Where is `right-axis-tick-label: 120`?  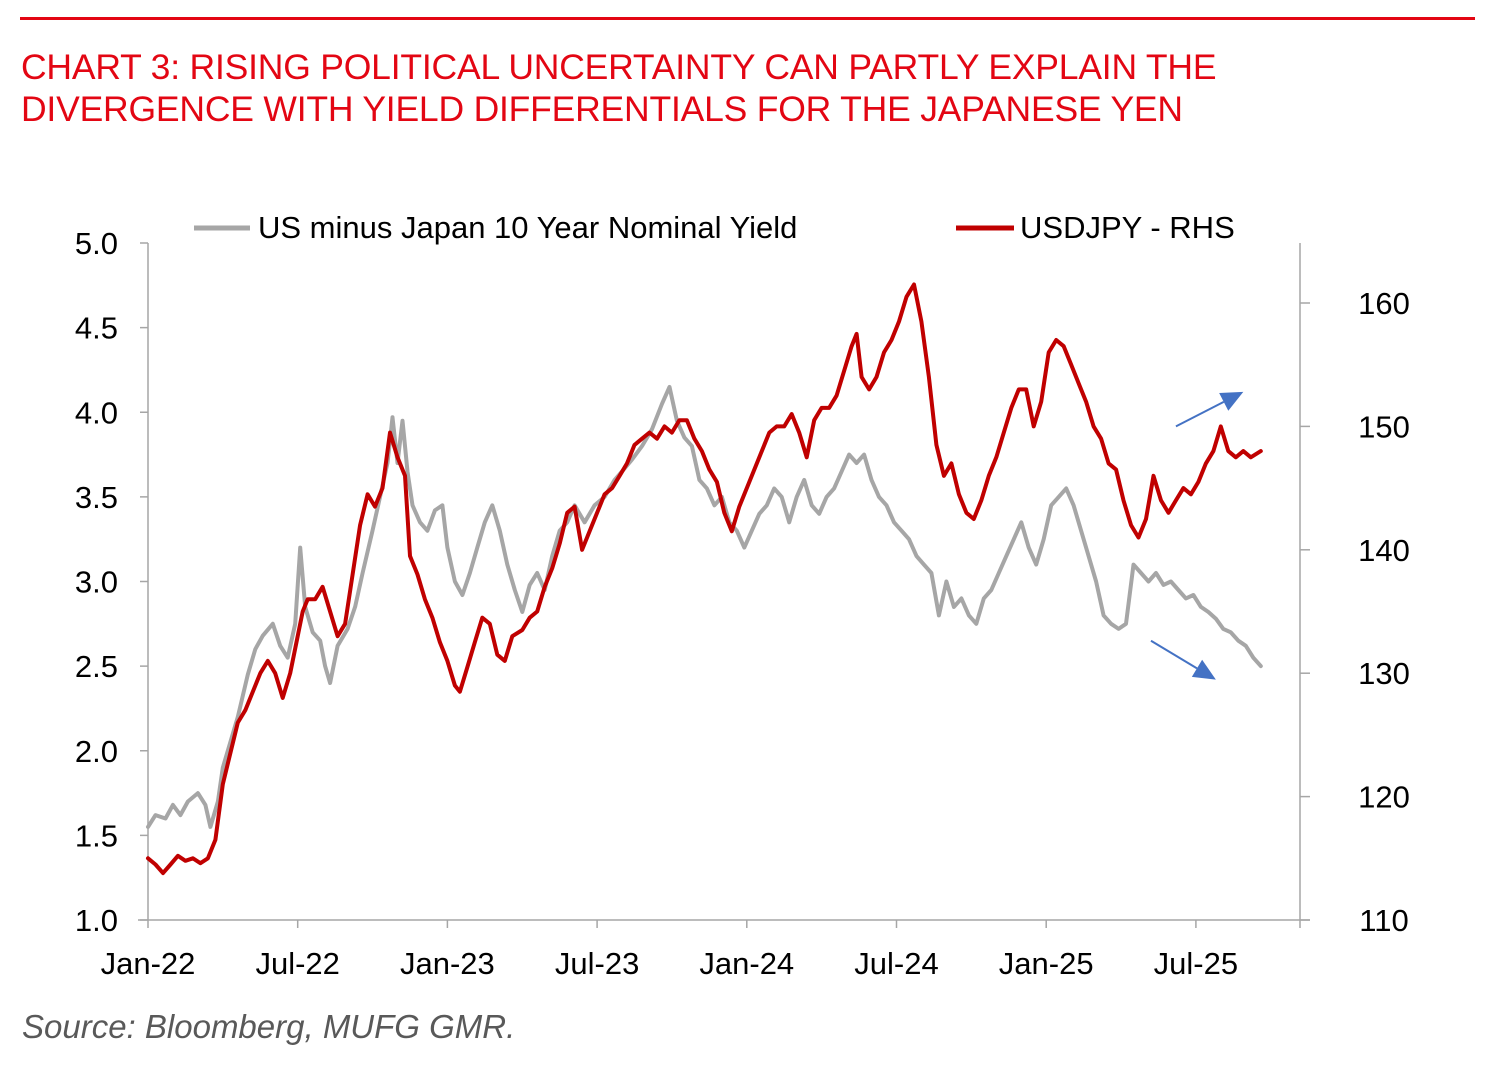
right-axis-tick-label: 120 is located at coordinates (1384, 797).